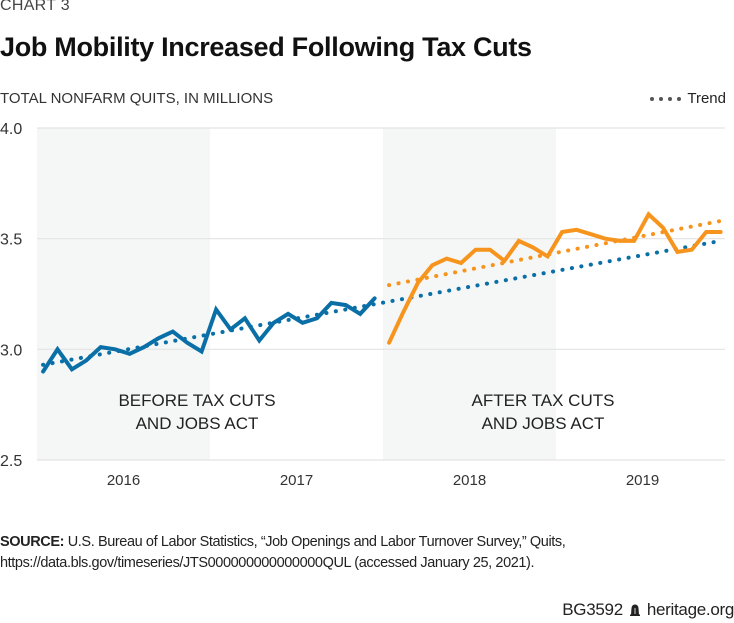  I want to click on legend: Trend, so click(688, 98).